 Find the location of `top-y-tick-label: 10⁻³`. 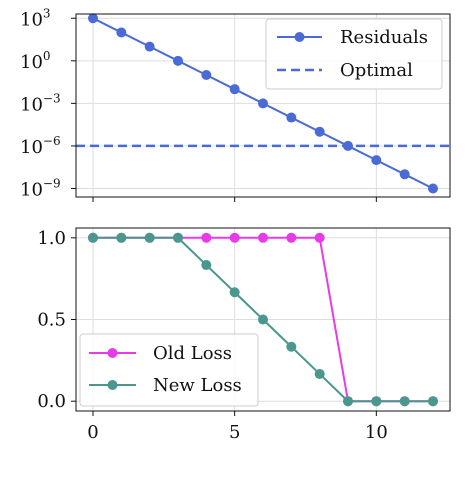

top-y-tick-label: 10⁻³ is located at coordinates (40, 103).